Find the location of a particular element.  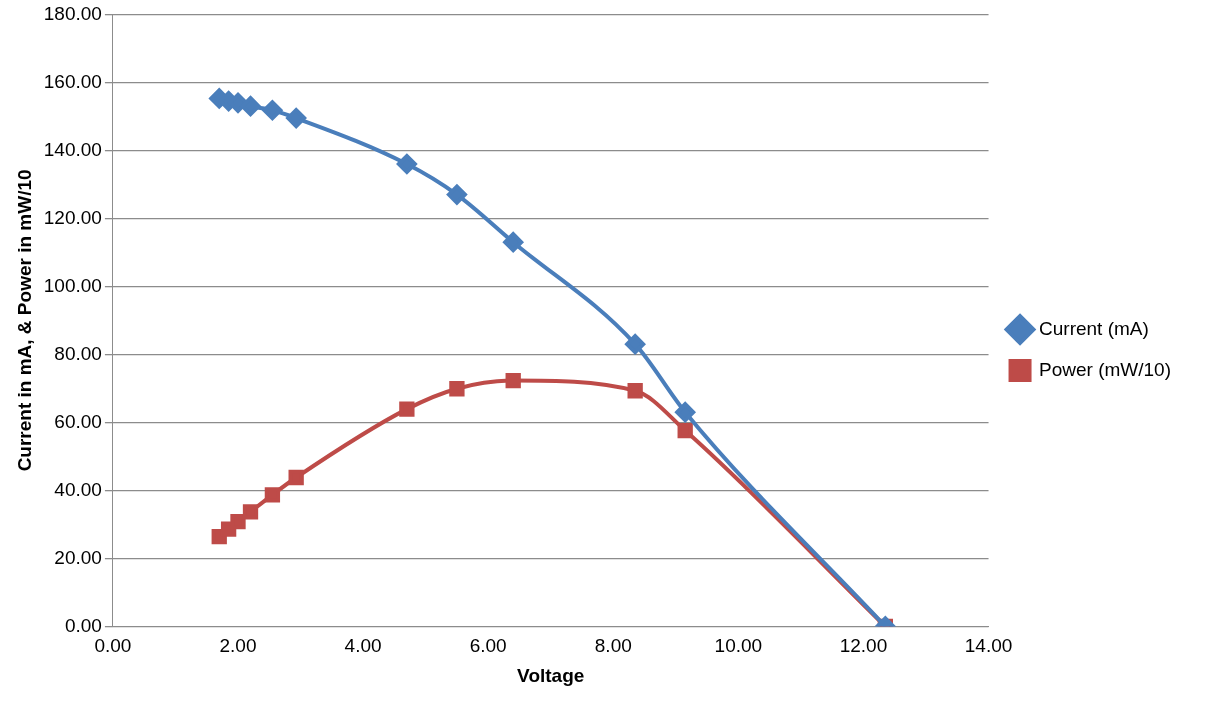

y-tick-label: 60.00 is located at coordinates (78, 421).